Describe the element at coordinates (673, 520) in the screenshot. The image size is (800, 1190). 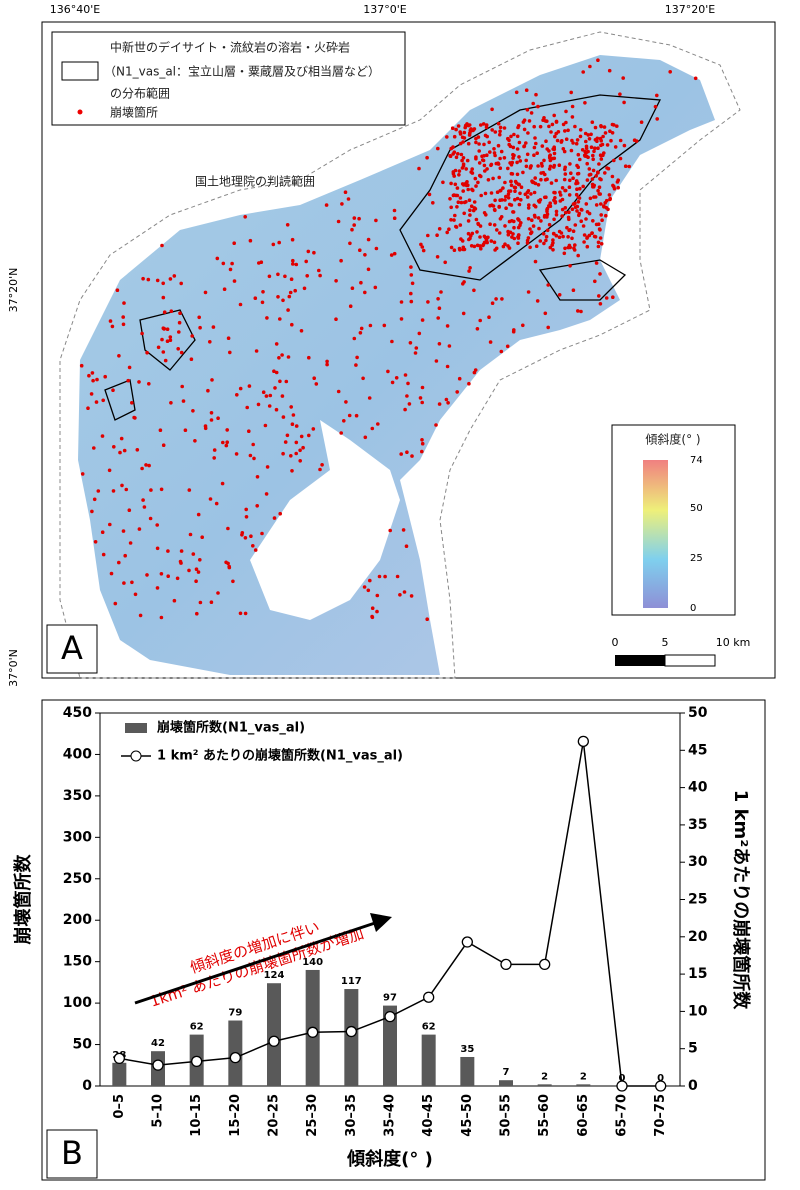
I see `colorbar-box` at that location.